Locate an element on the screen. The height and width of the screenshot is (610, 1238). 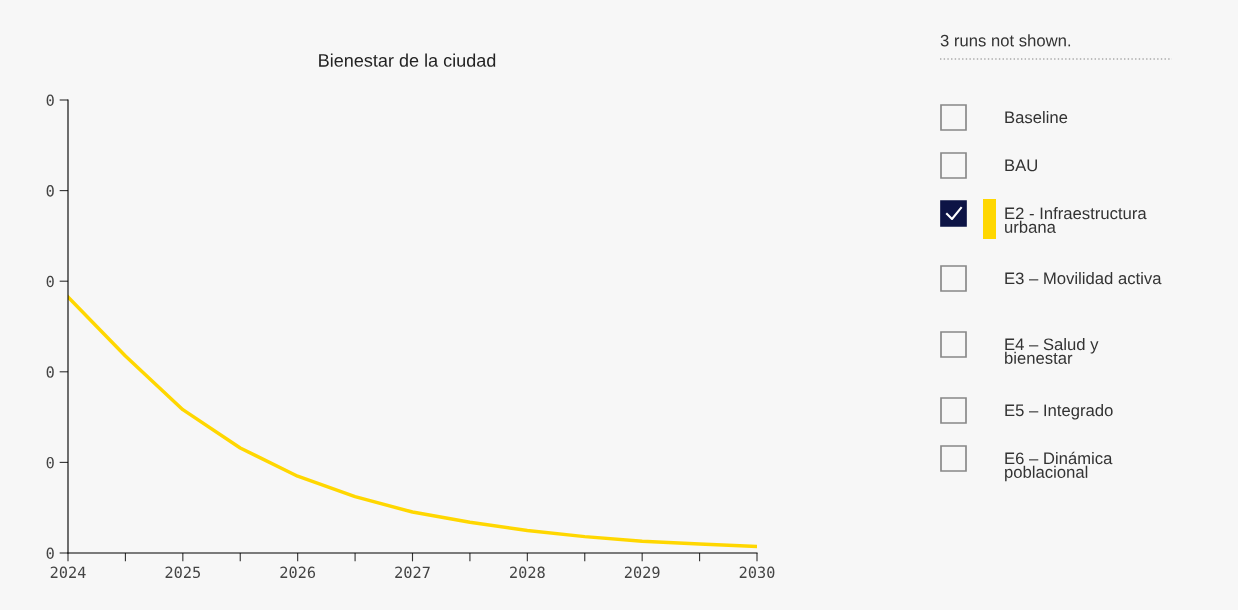
x-tick-label: 2030 is located at coordinates (757, 572).